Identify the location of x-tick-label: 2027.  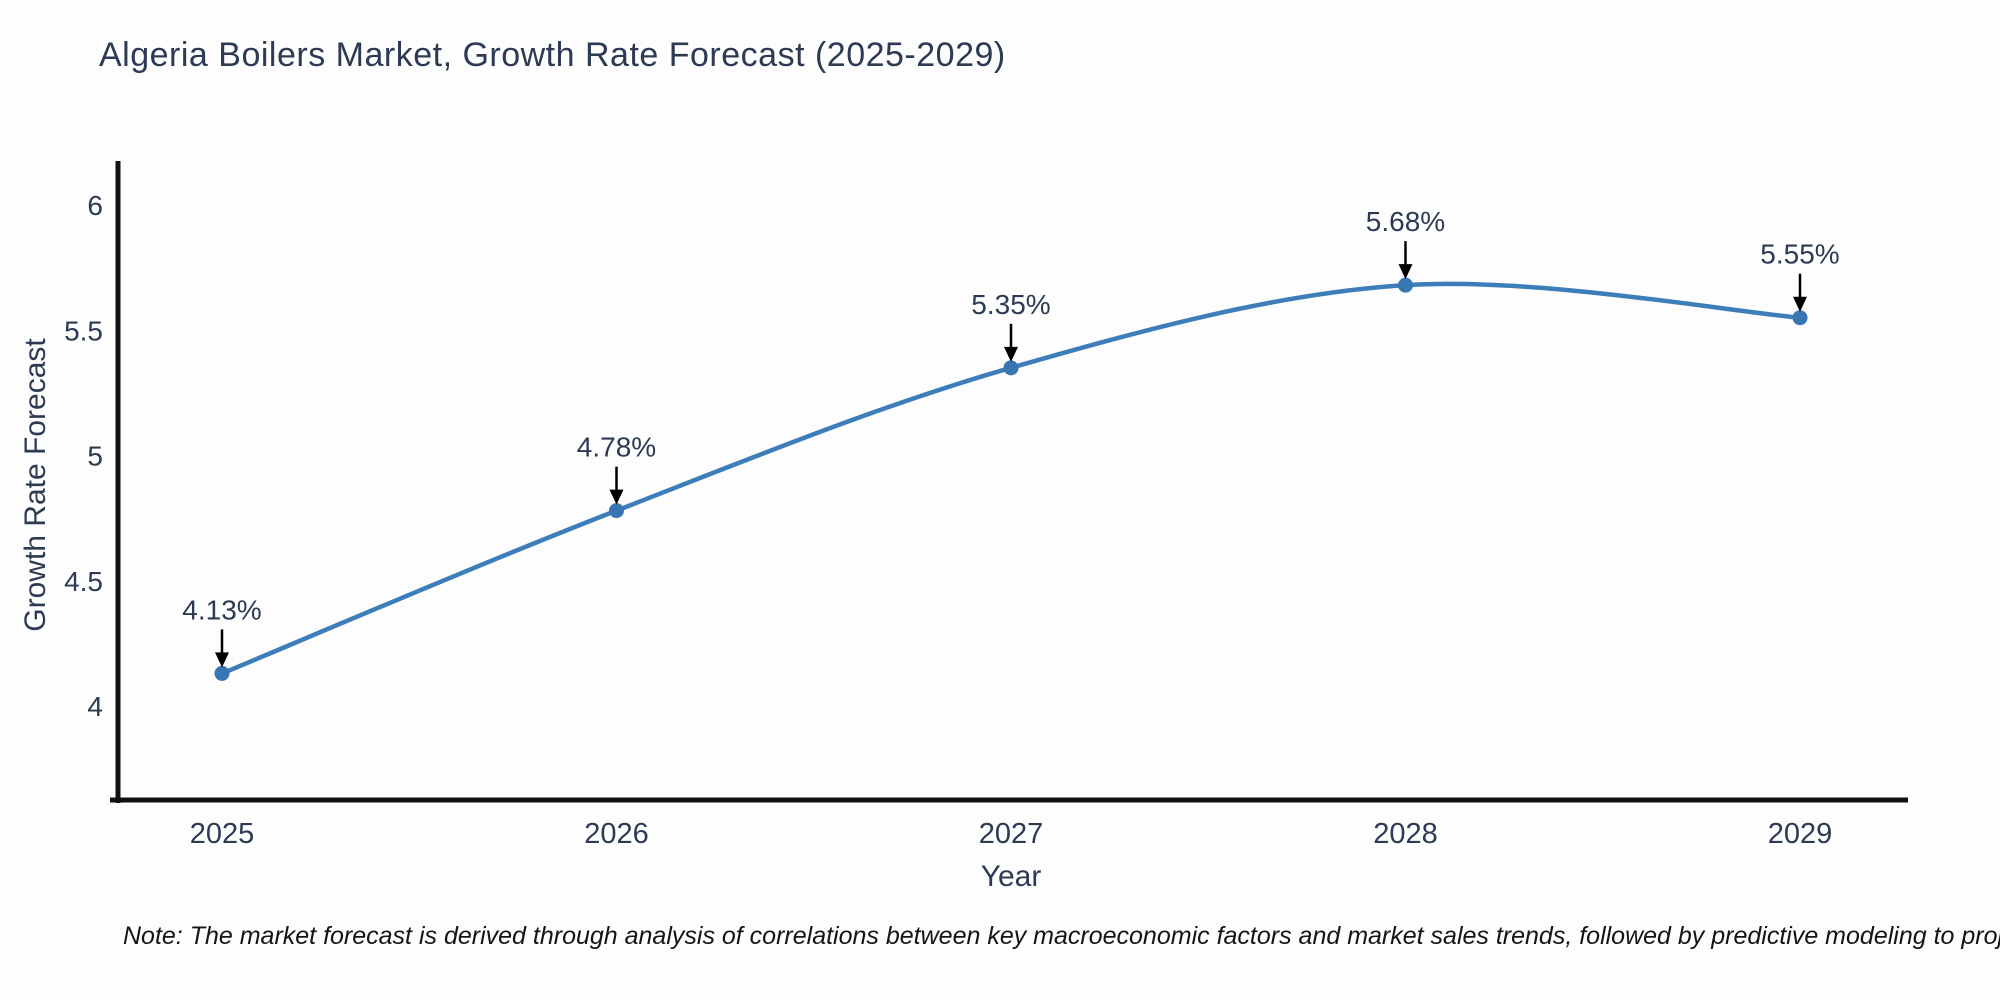
(1011, 834).